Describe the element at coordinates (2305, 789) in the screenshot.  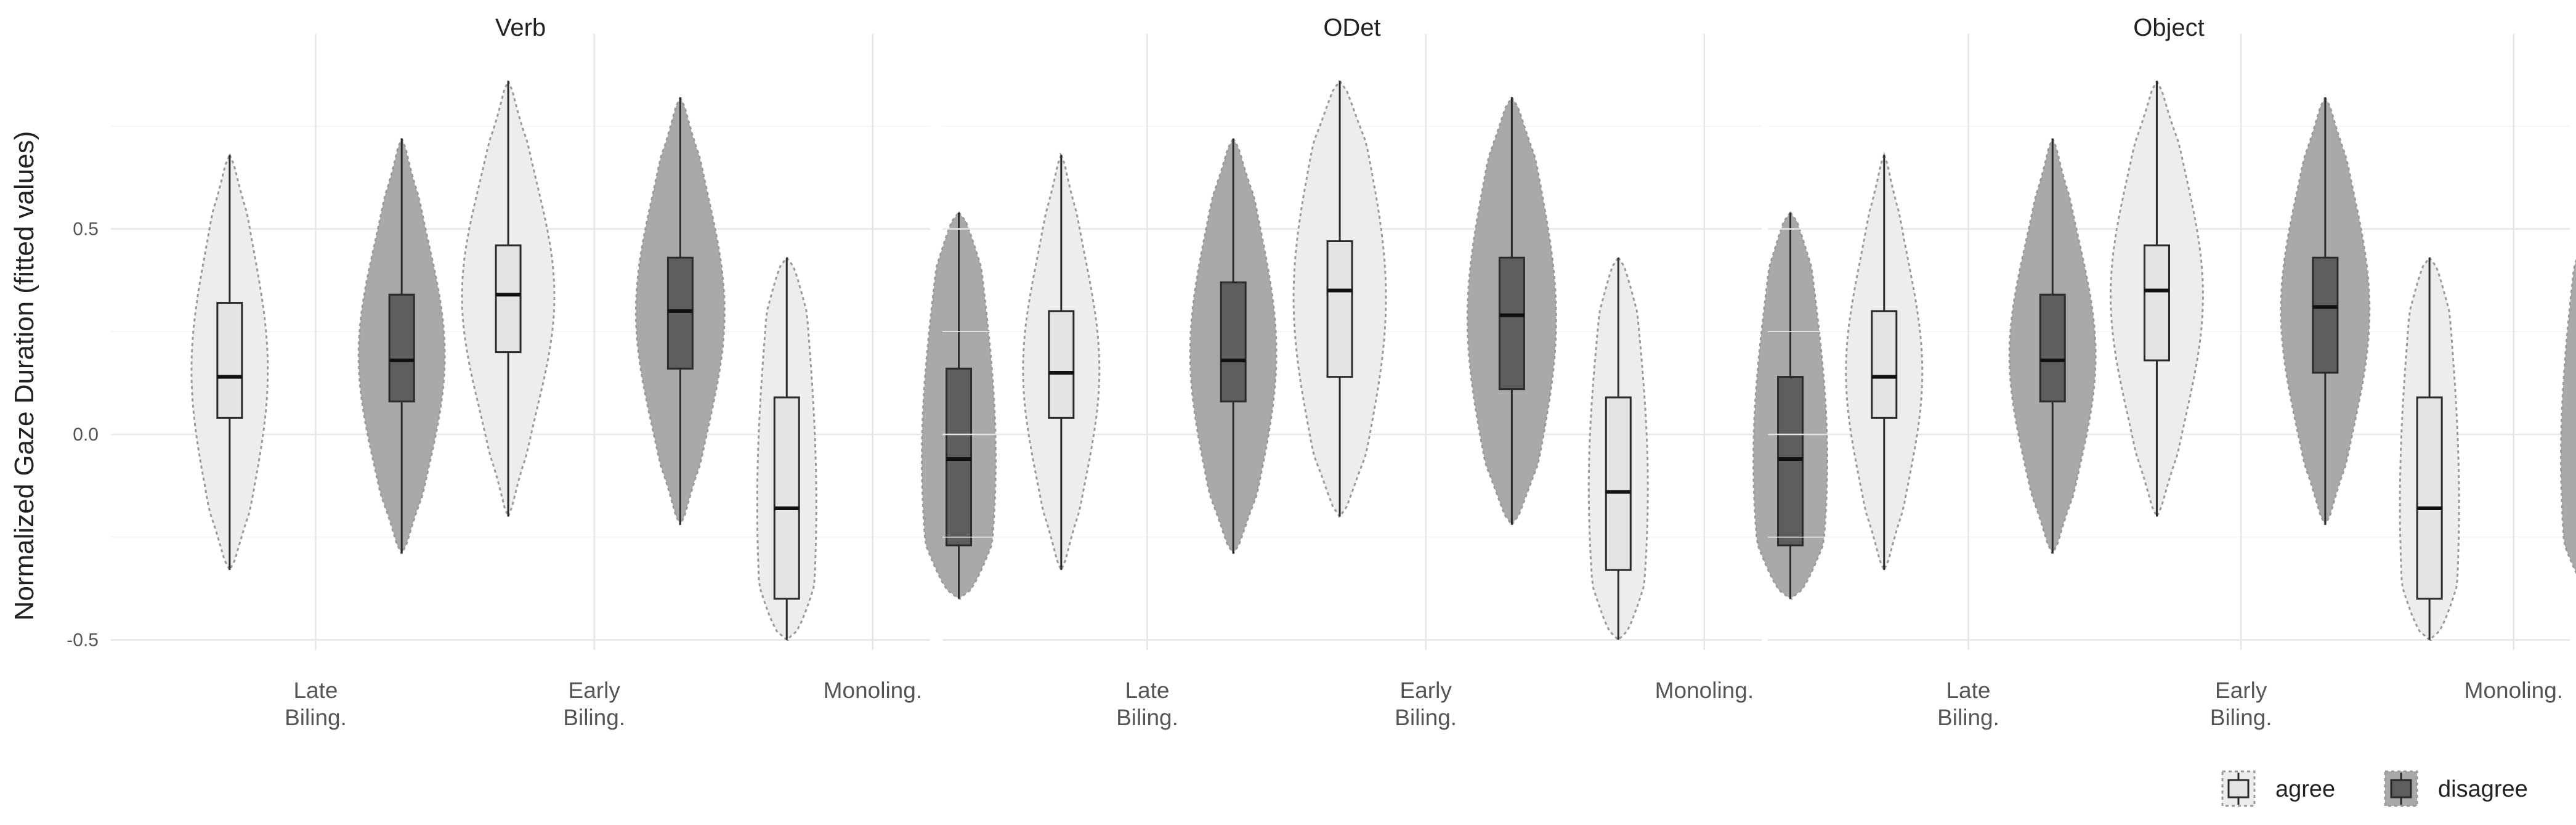
I see `legend-label: agree` at that location.